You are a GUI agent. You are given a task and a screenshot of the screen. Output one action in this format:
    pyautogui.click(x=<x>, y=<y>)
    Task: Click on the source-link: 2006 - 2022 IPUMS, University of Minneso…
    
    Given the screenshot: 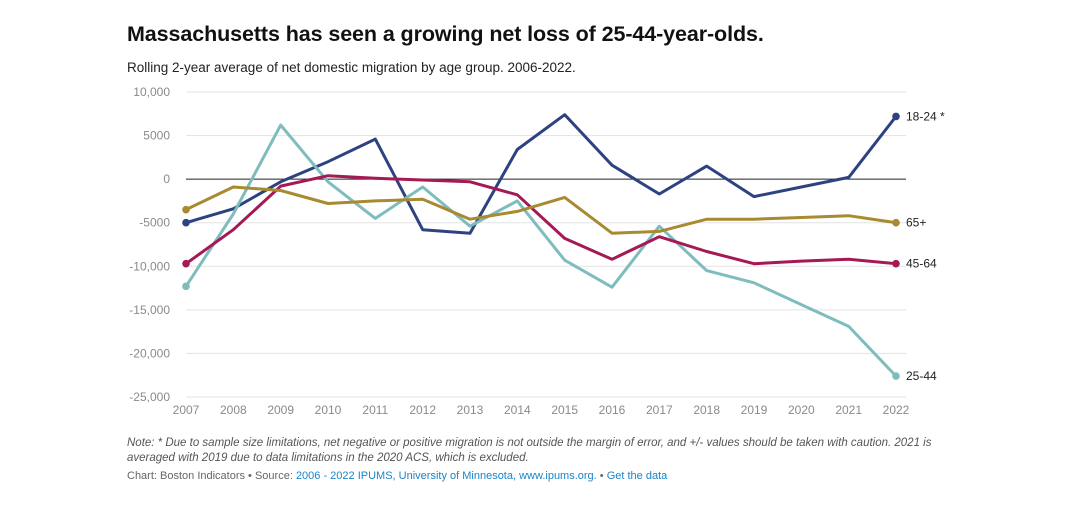 What is the action you would take?
    pyautogui.click(x=446, y=476)
    